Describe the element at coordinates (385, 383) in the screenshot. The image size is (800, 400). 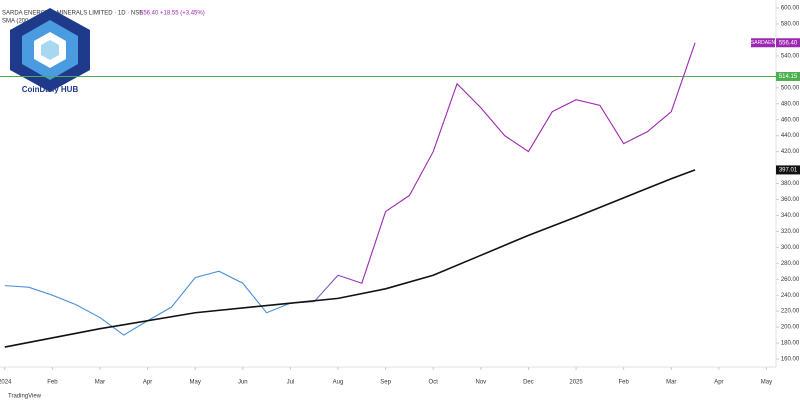
I see `x-tick-label: Sep` at that location.